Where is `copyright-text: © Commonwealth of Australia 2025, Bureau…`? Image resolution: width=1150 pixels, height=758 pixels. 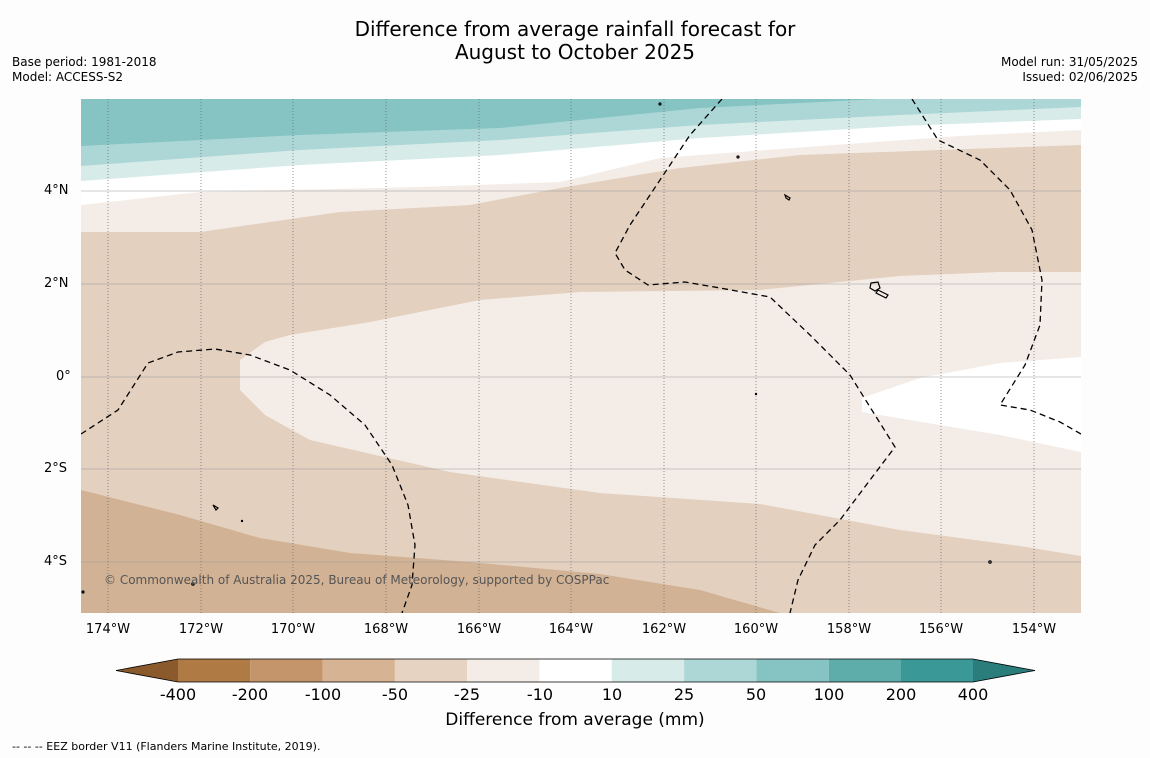 copyright-text: © Commonwealth of Australia 2025, Bureau… is located at coordinates (356, 580).